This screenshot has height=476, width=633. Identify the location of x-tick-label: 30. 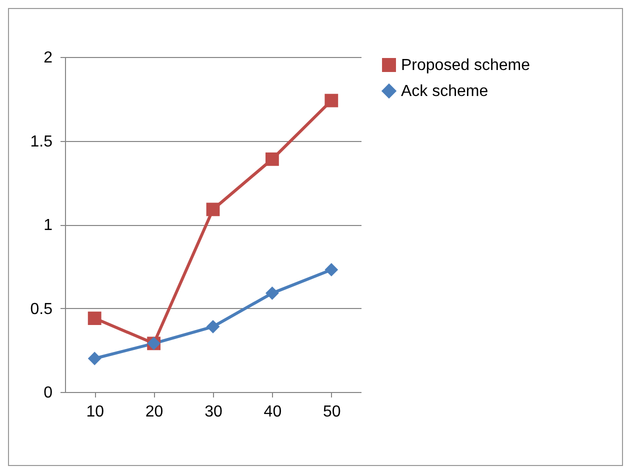
(213, 412).